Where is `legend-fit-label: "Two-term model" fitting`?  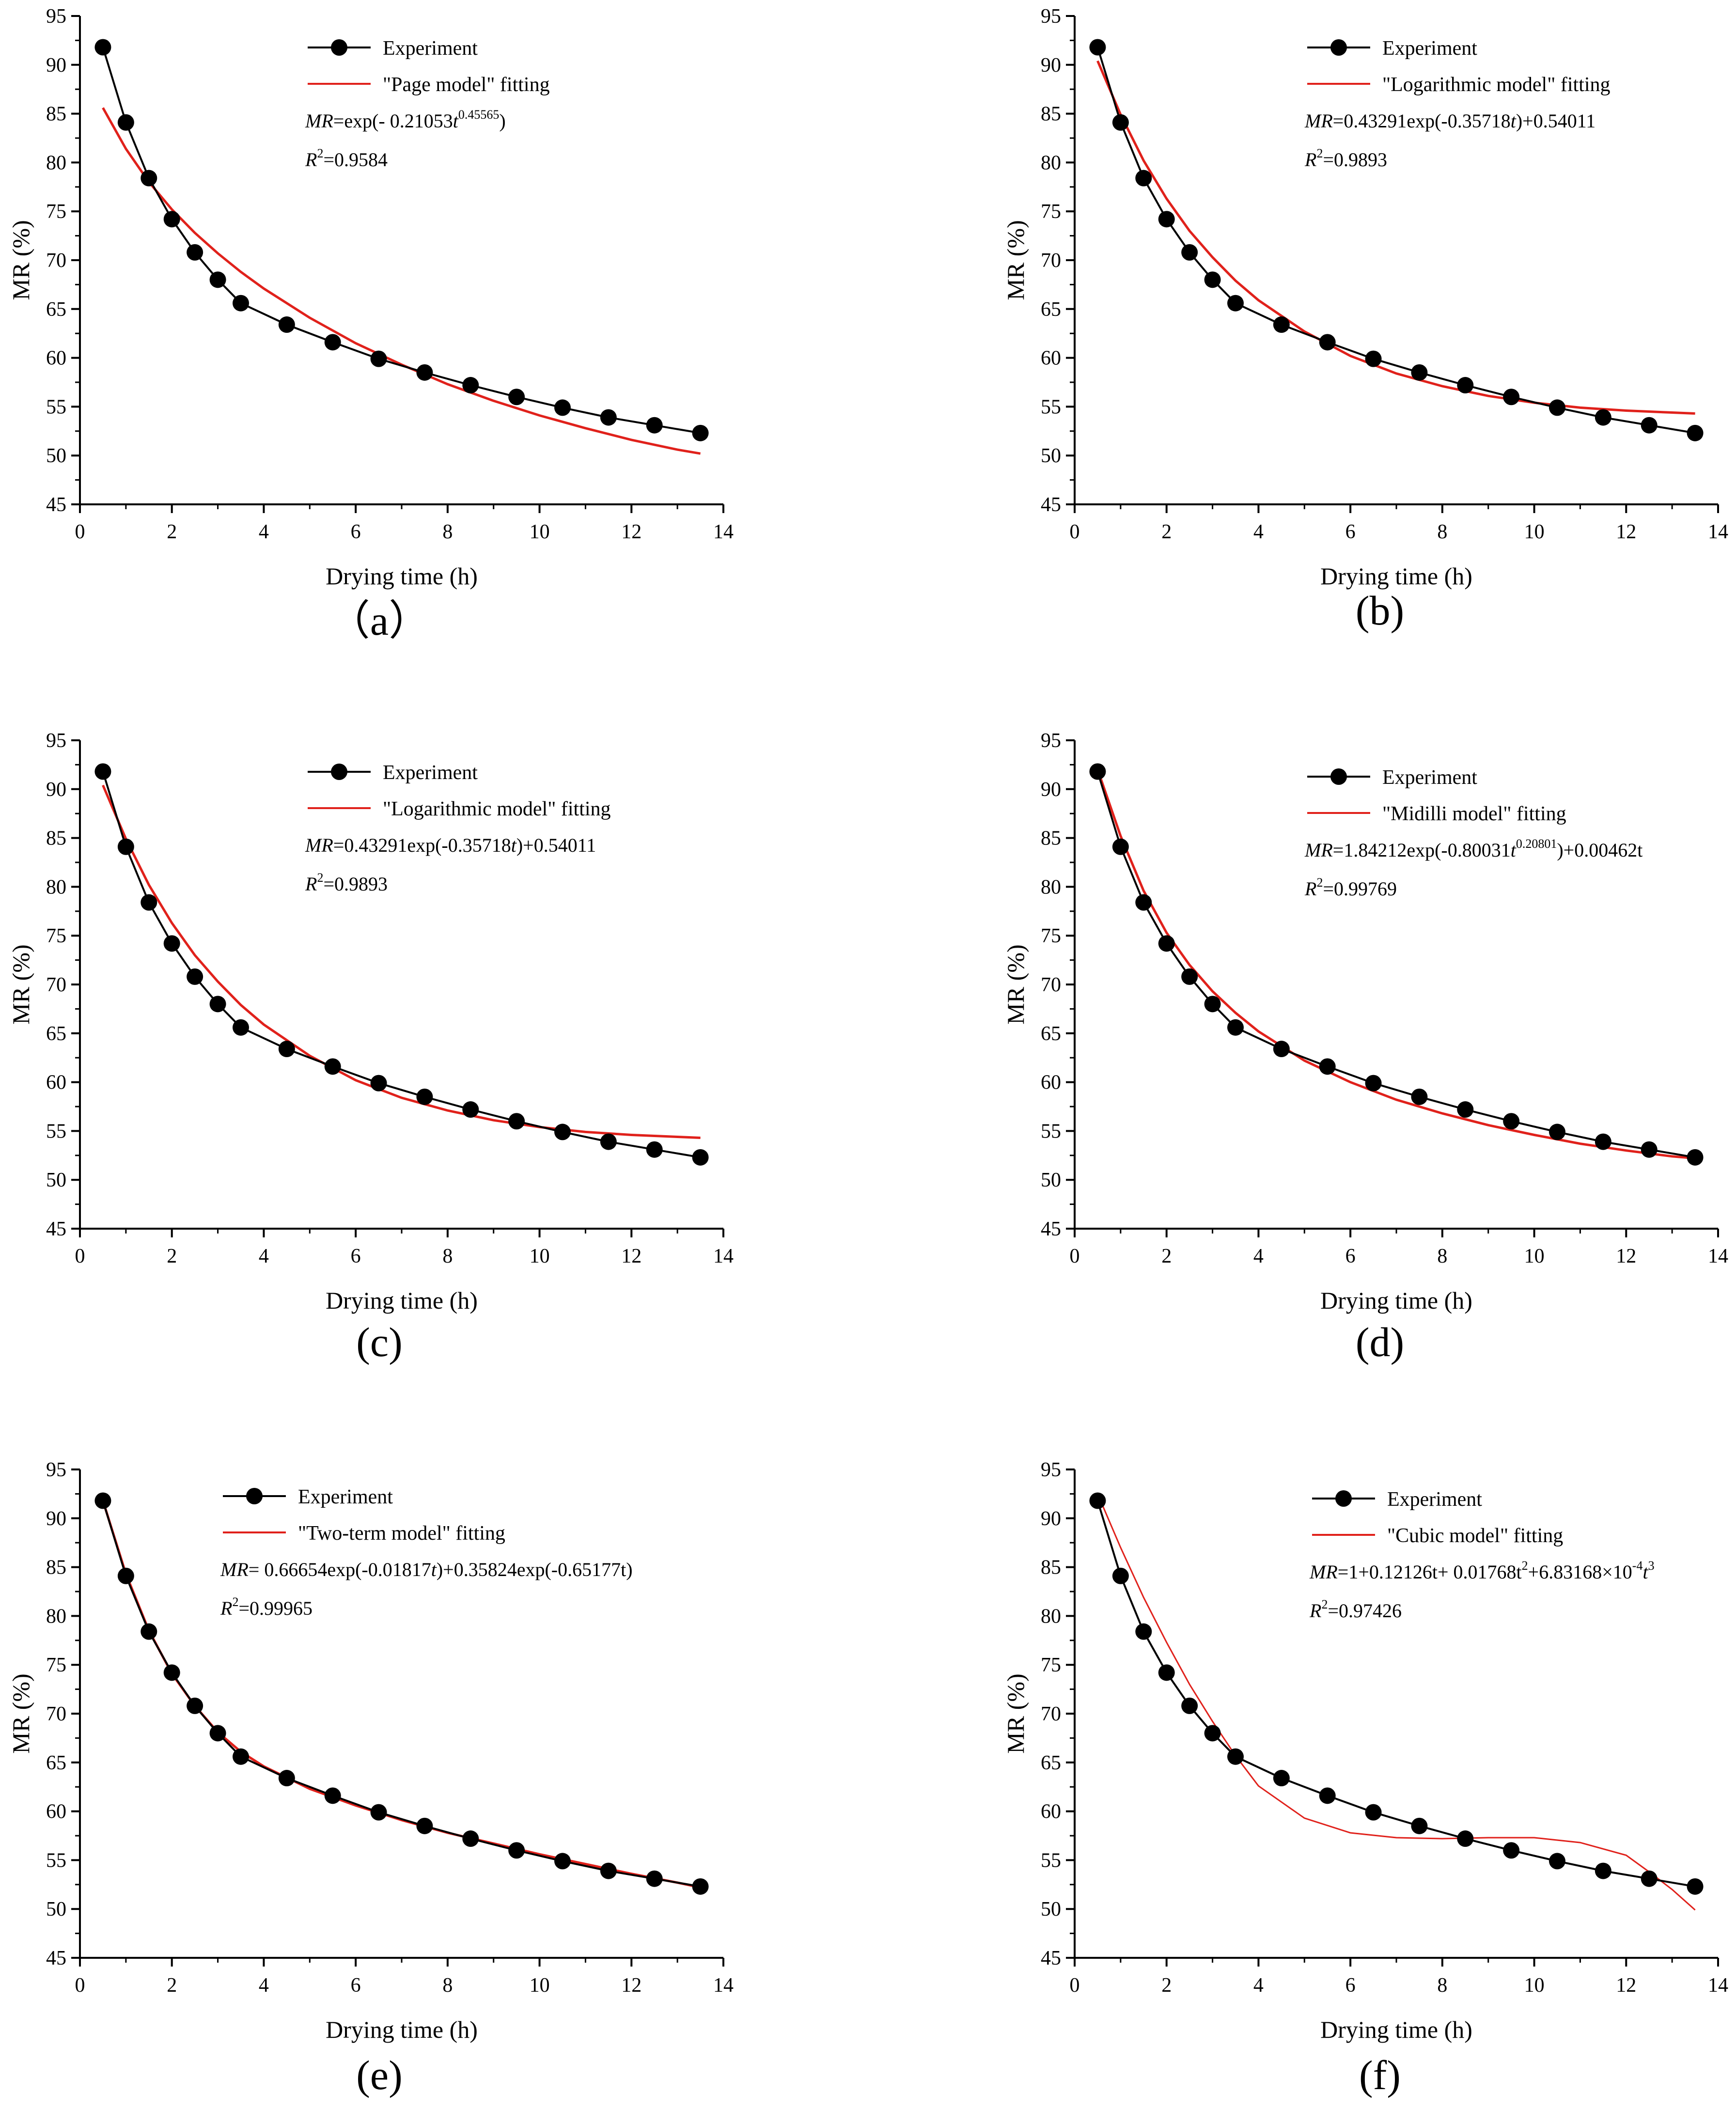 legend-fit-label: "Two-term model" fitting is located at coordinates (401, 1533).